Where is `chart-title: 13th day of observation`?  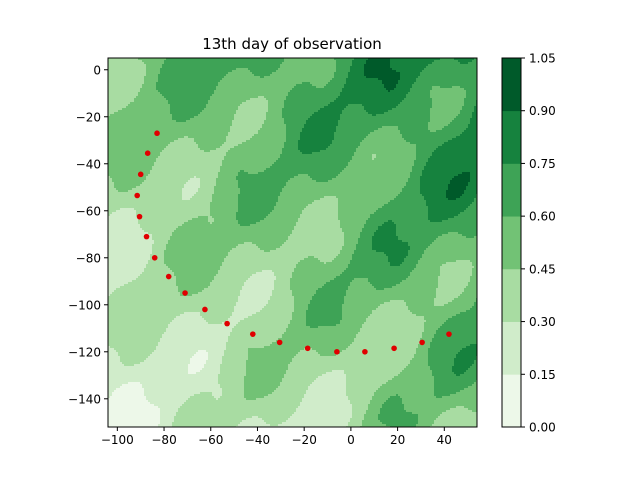
chart-title: 13th day of observation is located at coordinates (292, 44).